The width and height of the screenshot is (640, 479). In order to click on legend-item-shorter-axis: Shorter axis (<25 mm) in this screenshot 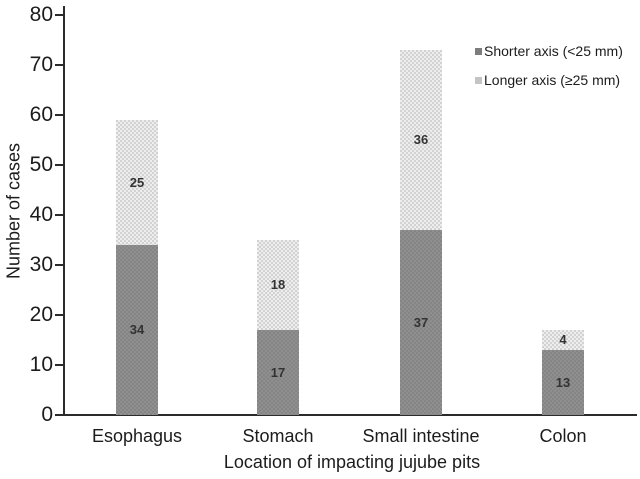, I will do `click(549, 51)`.